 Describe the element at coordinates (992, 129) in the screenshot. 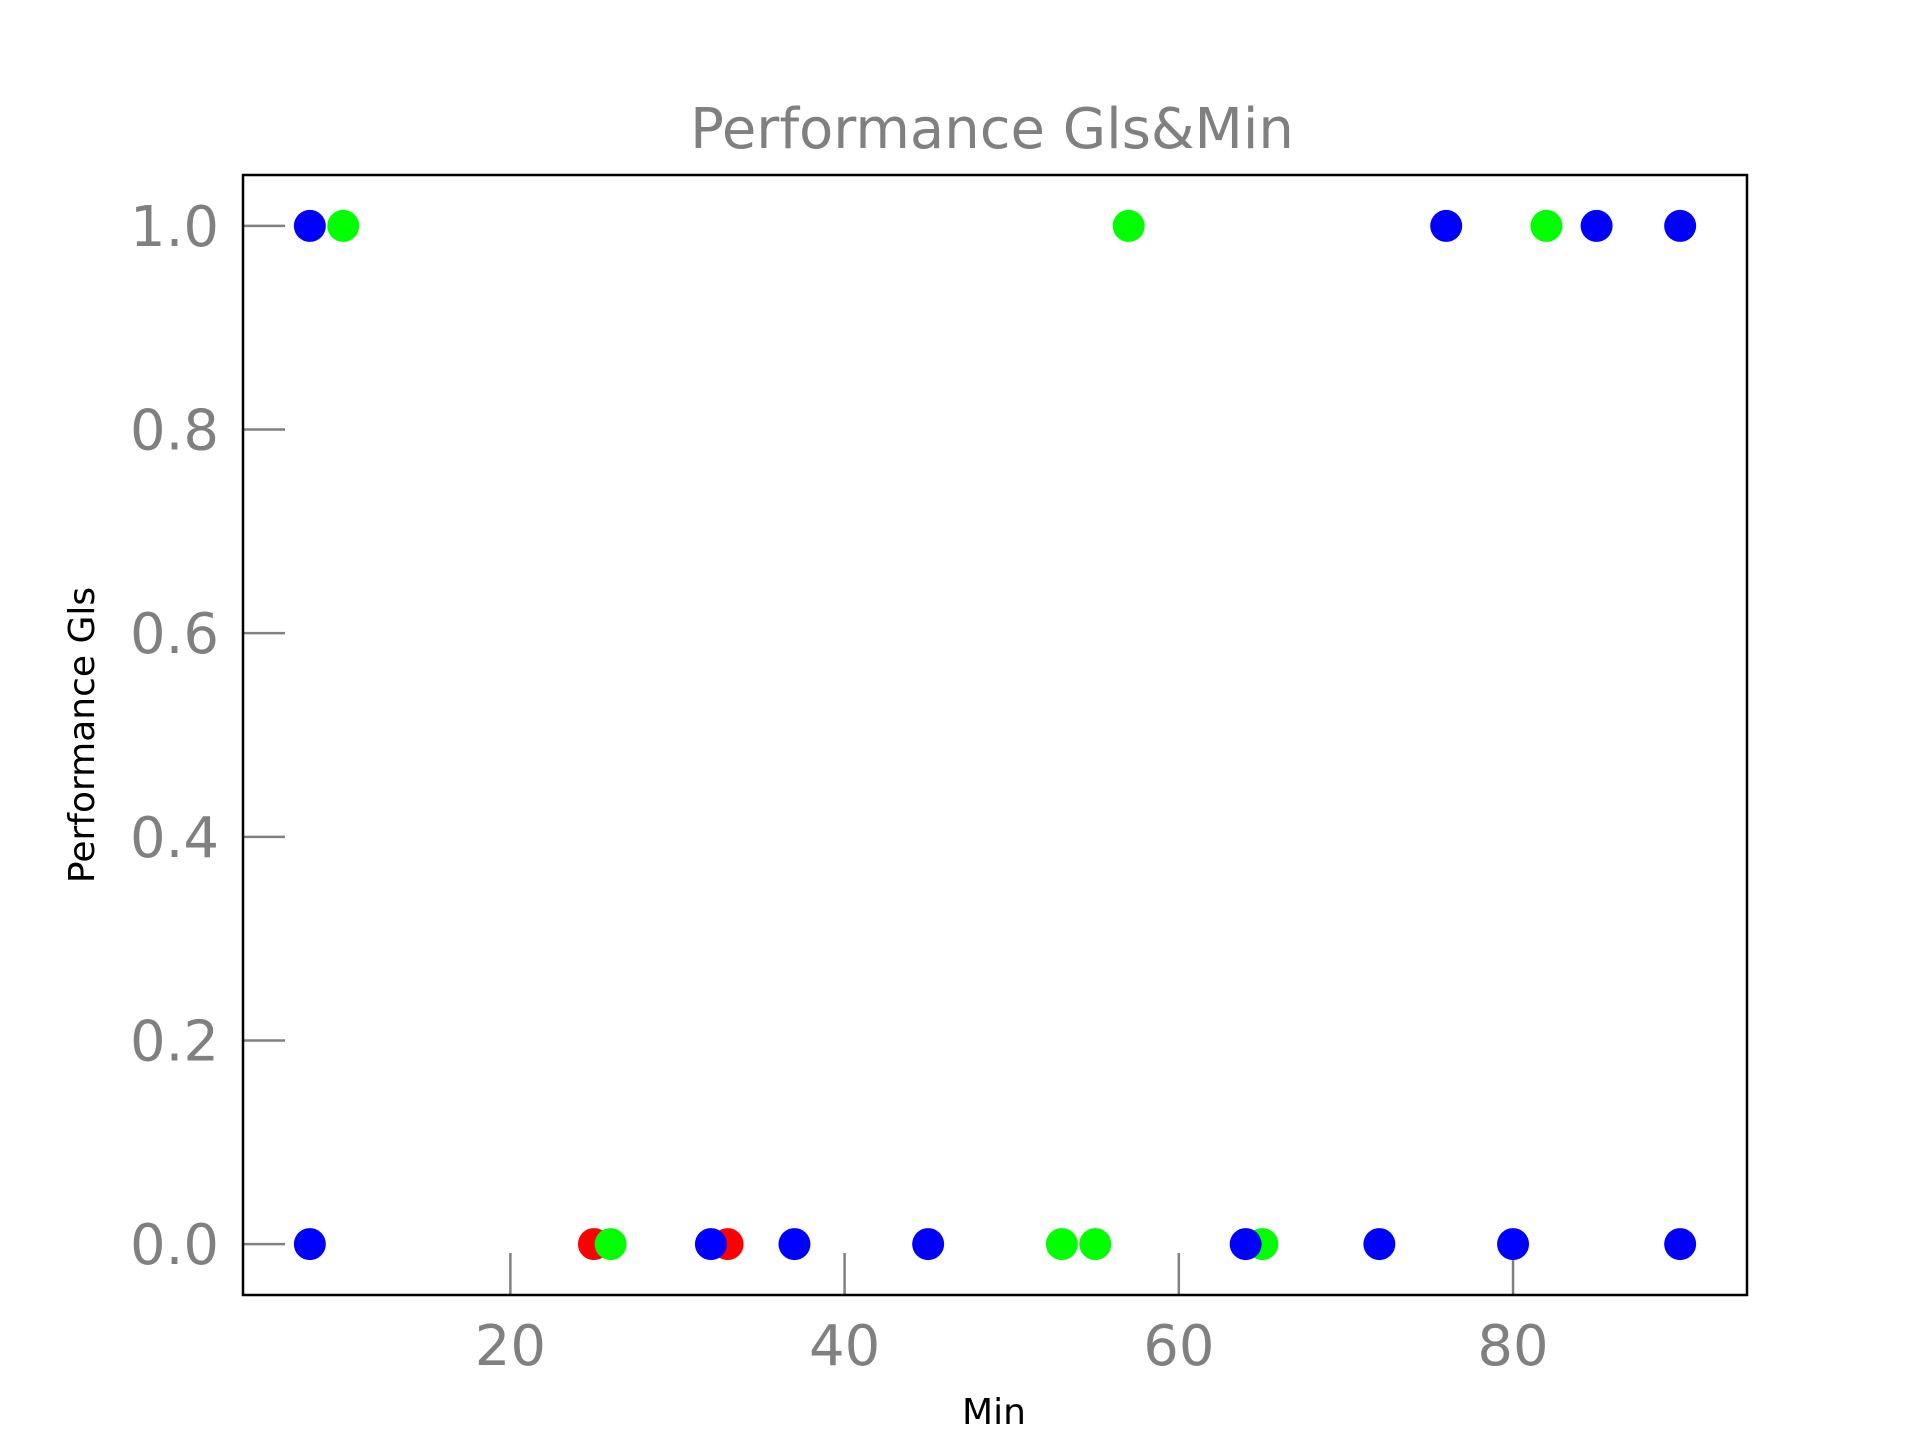

I see `chart-title: Performance Gls&Min` at that location.